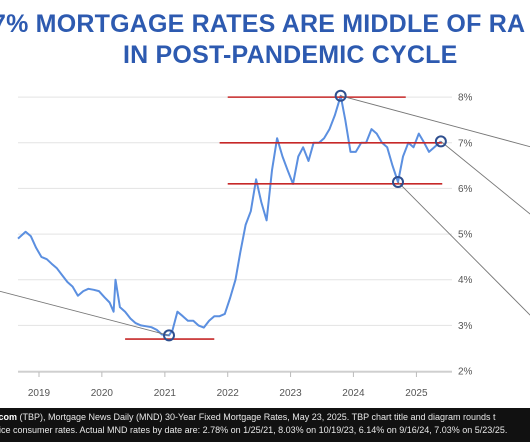 This screenshot has width=530, height=442. What do you see at coordinates (465, 280) in the screenshot?
I see `y-tick-label: 4%` at bounding box center [465, 280].